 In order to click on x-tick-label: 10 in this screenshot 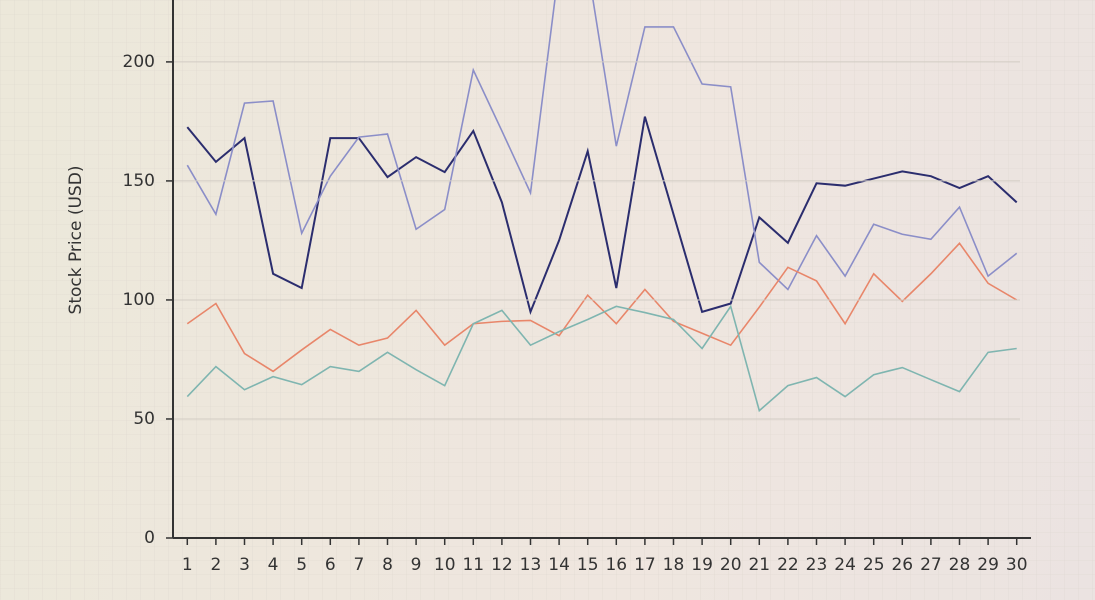, I will do `click(445, 565)`.